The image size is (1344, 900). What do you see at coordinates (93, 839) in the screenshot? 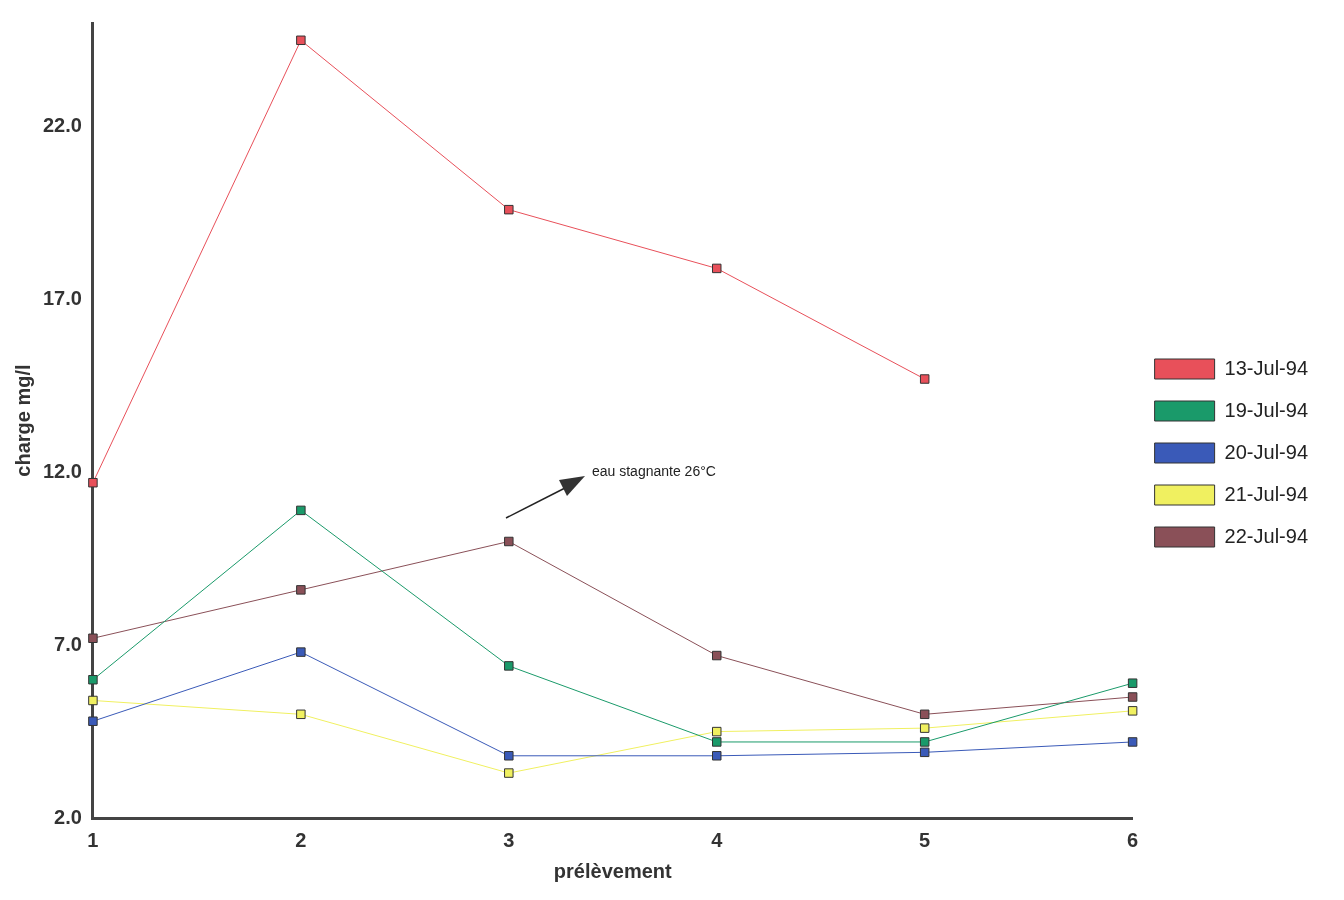
I see `x-tick-label: 1` at bounding box center [93, 839].